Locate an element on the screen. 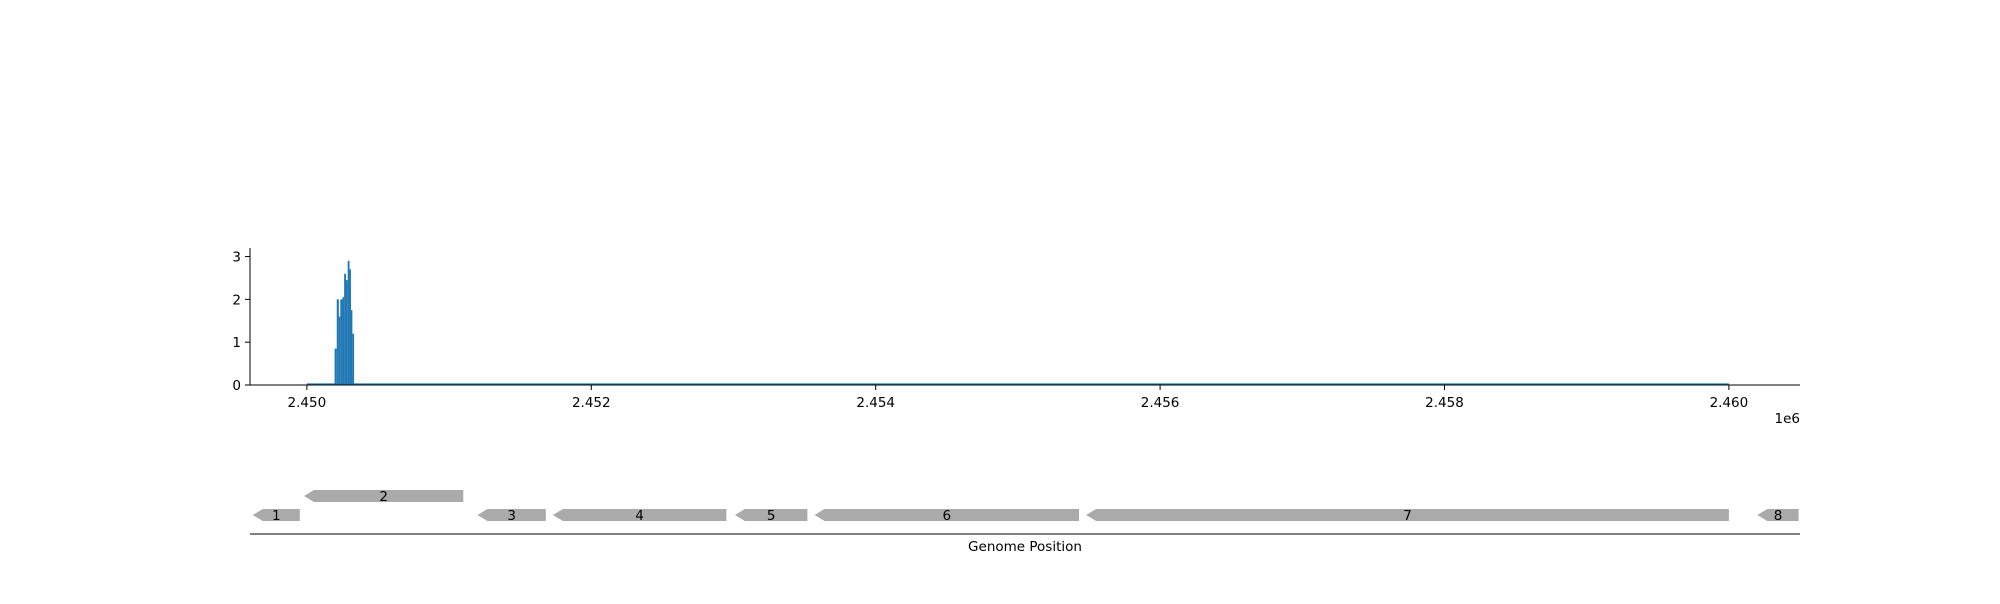 This screenshot has width=2000, height=604. gene-label: 4 is located at coordinates (639, 516).